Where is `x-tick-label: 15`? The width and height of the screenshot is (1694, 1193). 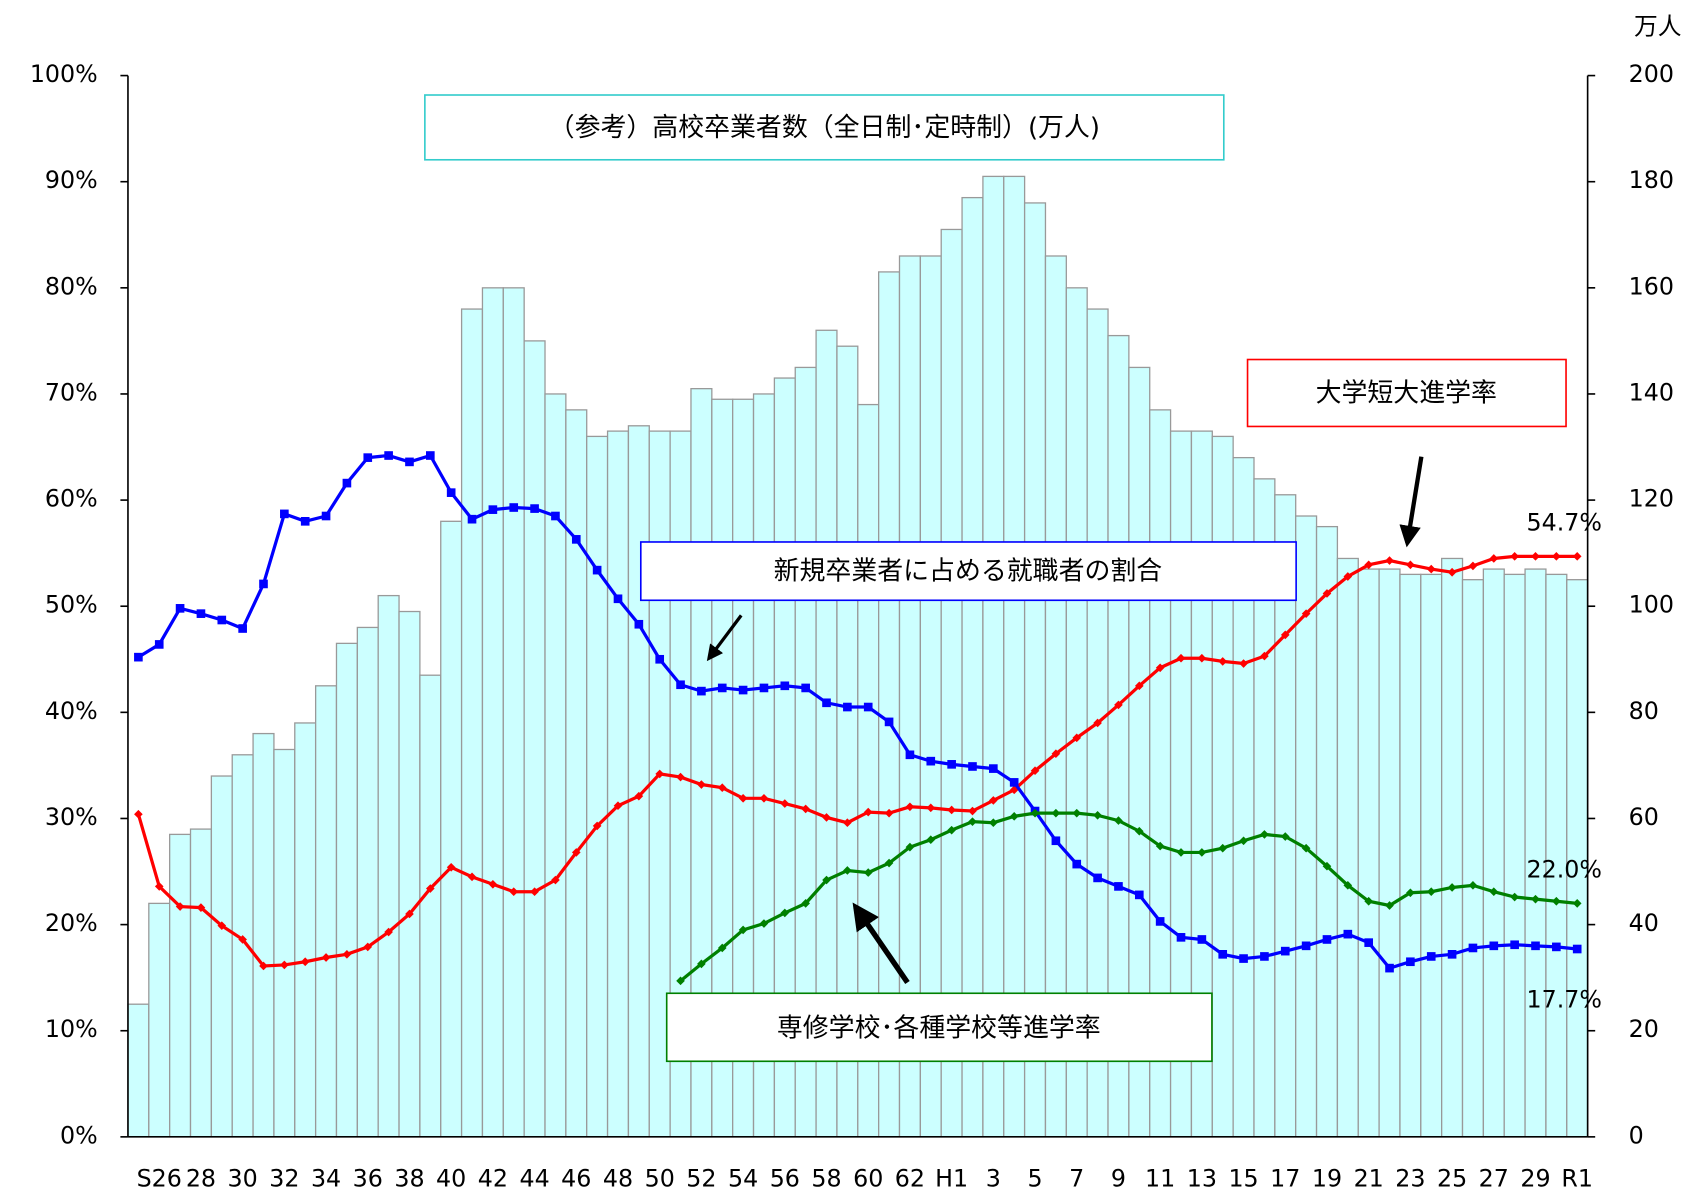
x-tick-label: 15 is located at coordinates (1243, 1179).